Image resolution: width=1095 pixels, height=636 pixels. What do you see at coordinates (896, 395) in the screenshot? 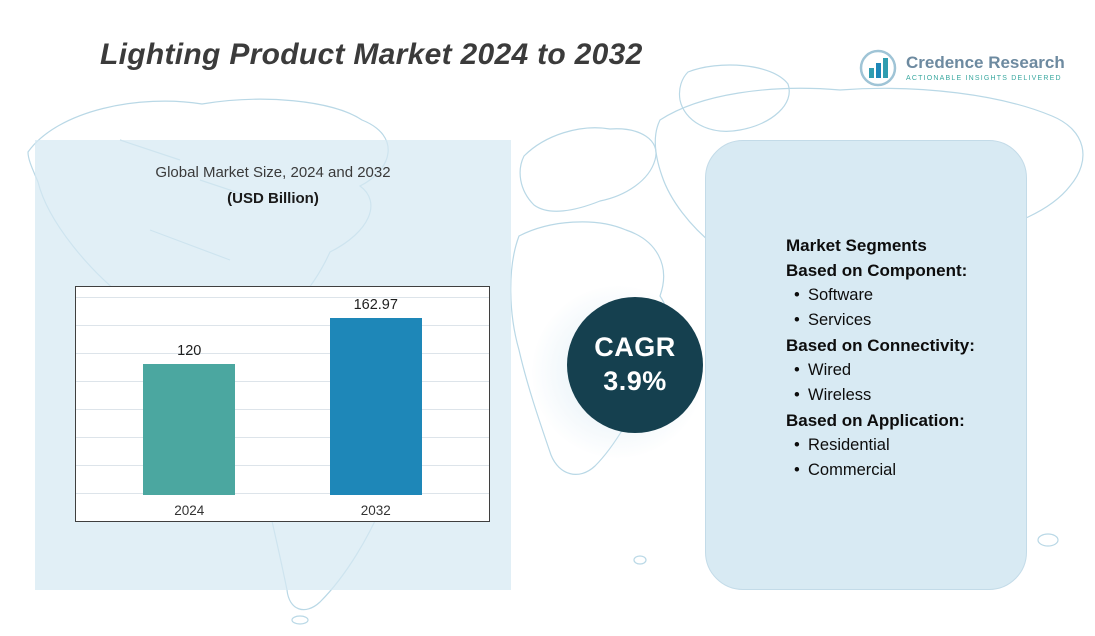
I see `segment-item: • Wireless` at bounding box center [896, 395].